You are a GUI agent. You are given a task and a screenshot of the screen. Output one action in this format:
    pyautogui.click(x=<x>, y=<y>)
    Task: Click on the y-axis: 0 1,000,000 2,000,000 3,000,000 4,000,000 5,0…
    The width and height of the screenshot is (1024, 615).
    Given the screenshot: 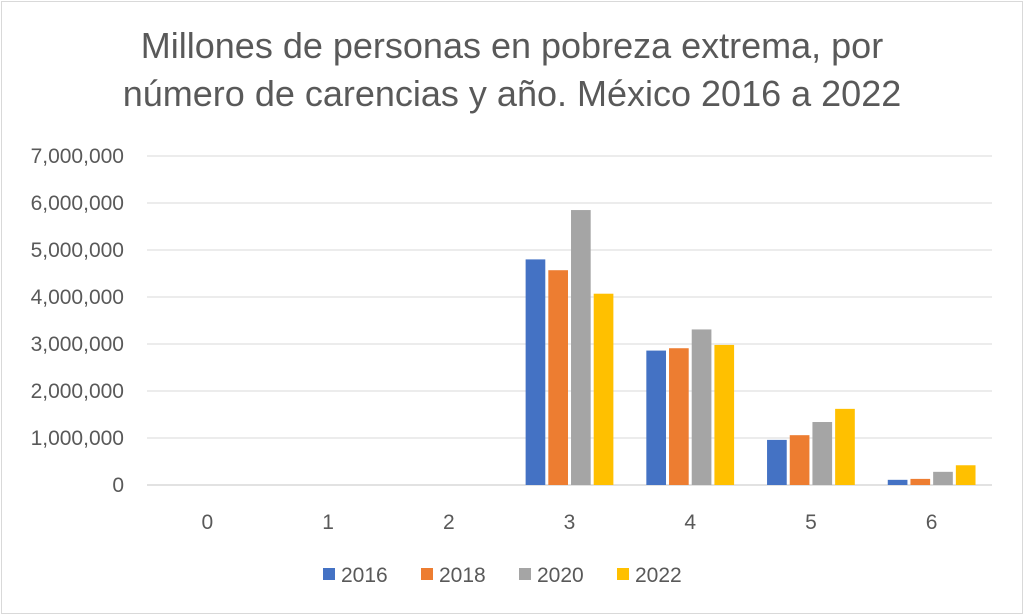 What is the action you would take?
    pyautogui.click(x=77, y=321)
    